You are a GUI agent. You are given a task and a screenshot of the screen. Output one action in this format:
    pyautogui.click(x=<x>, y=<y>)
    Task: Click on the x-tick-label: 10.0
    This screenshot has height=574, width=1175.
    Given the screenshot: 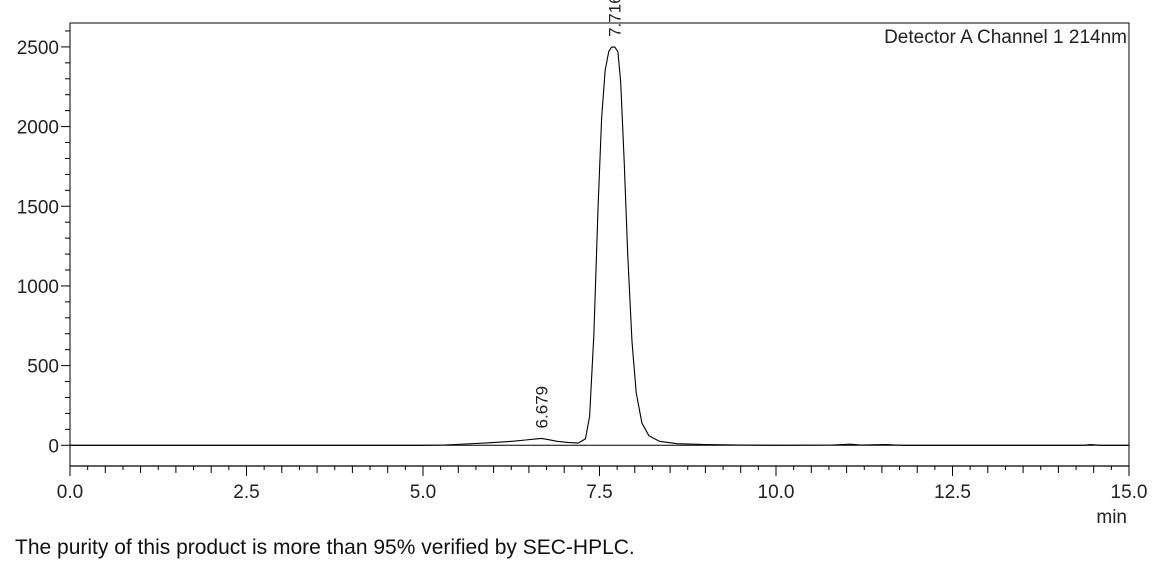 What is the action you would take?
    pyautogui.click(x=776, y=492)
    